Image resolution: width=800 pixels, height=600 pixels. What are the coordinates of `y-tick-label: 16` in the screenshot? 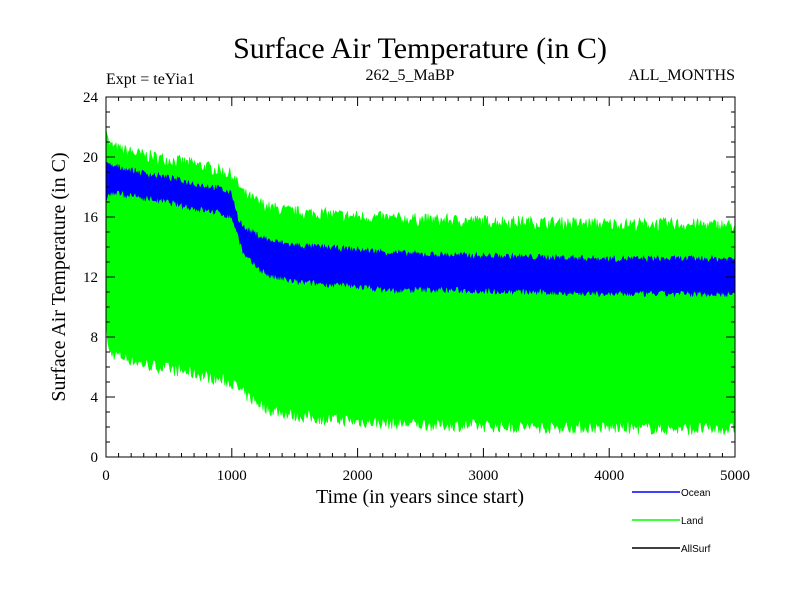 It's located at (91, 218).